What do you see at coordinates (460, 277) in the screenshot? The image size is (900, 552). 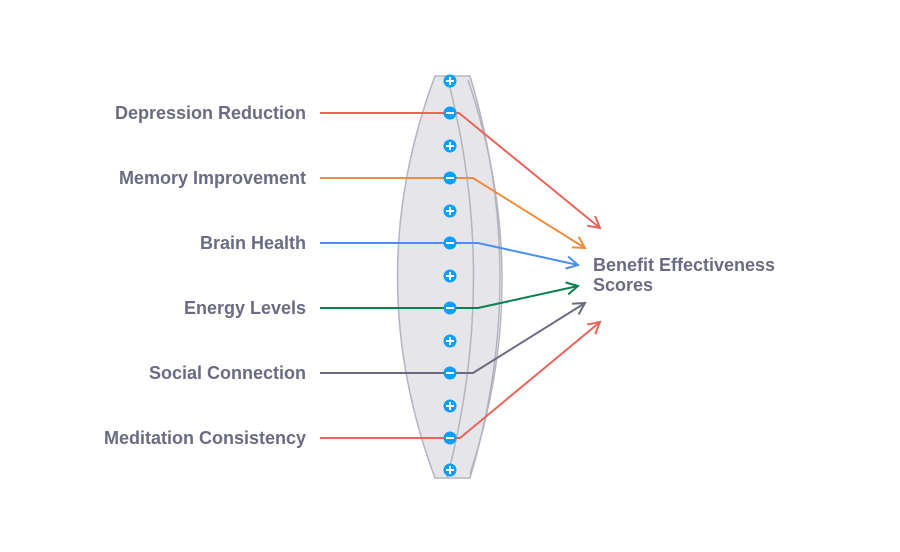 I see `lens-inner-arc` at bounding box center [460, 277].